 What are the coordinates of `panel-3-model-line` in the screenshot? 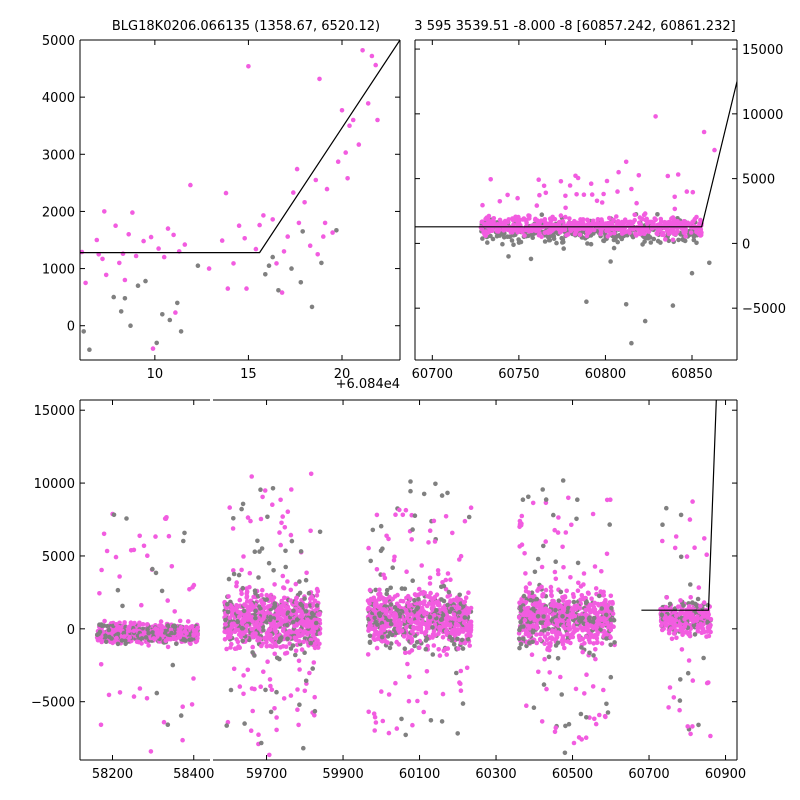 It's located at (679, 505).